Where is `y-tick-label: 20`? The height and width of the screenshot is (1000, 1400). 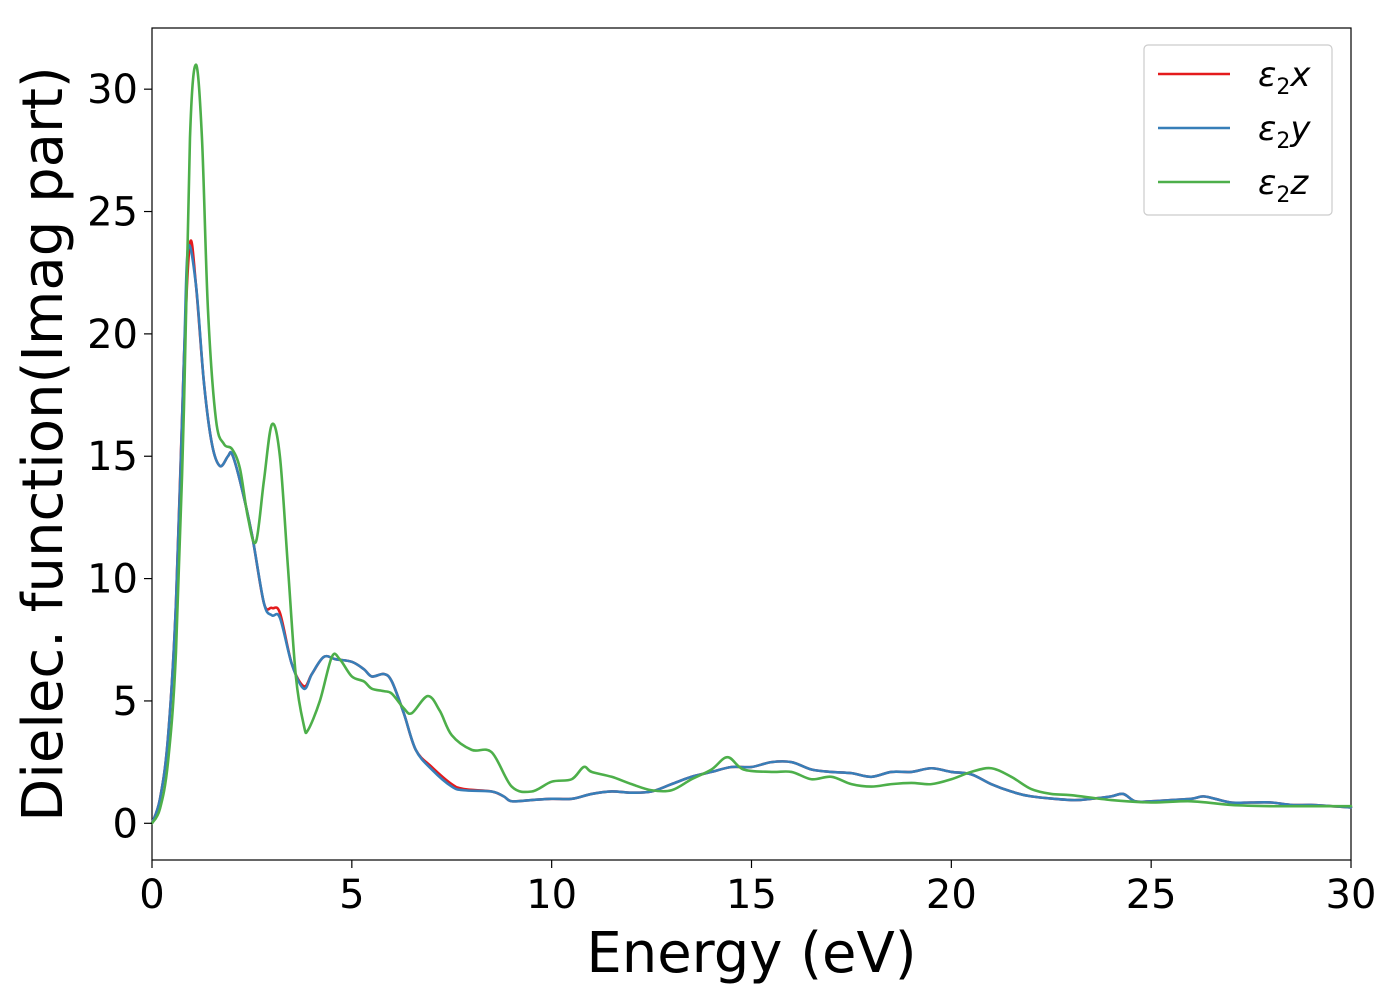 y-tick-label: 20 is located at coordinates (112, 335).